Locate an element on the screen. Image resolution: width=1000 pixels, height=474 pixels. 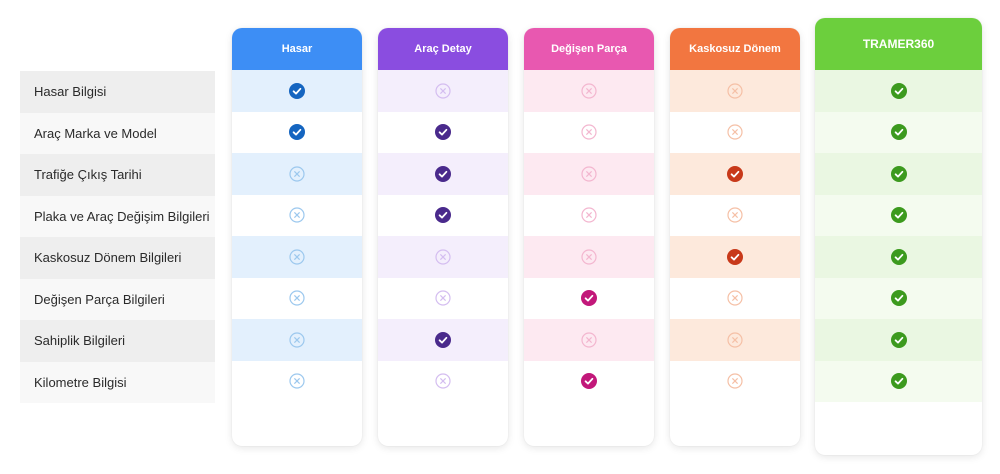
column-header: Hasar is located at coordinates (297, 49).